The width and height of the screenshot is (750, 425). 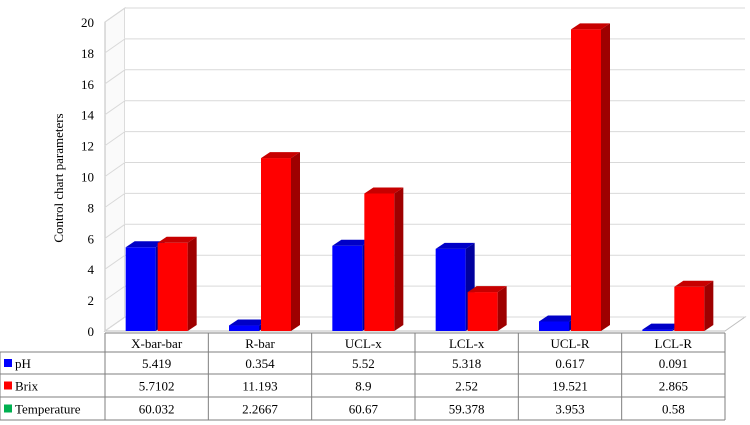 What do you see at coordinates (260, 343) in the screenshot?
I see `category-label-r-bar: R-bar` at bounding box center [260, 343].